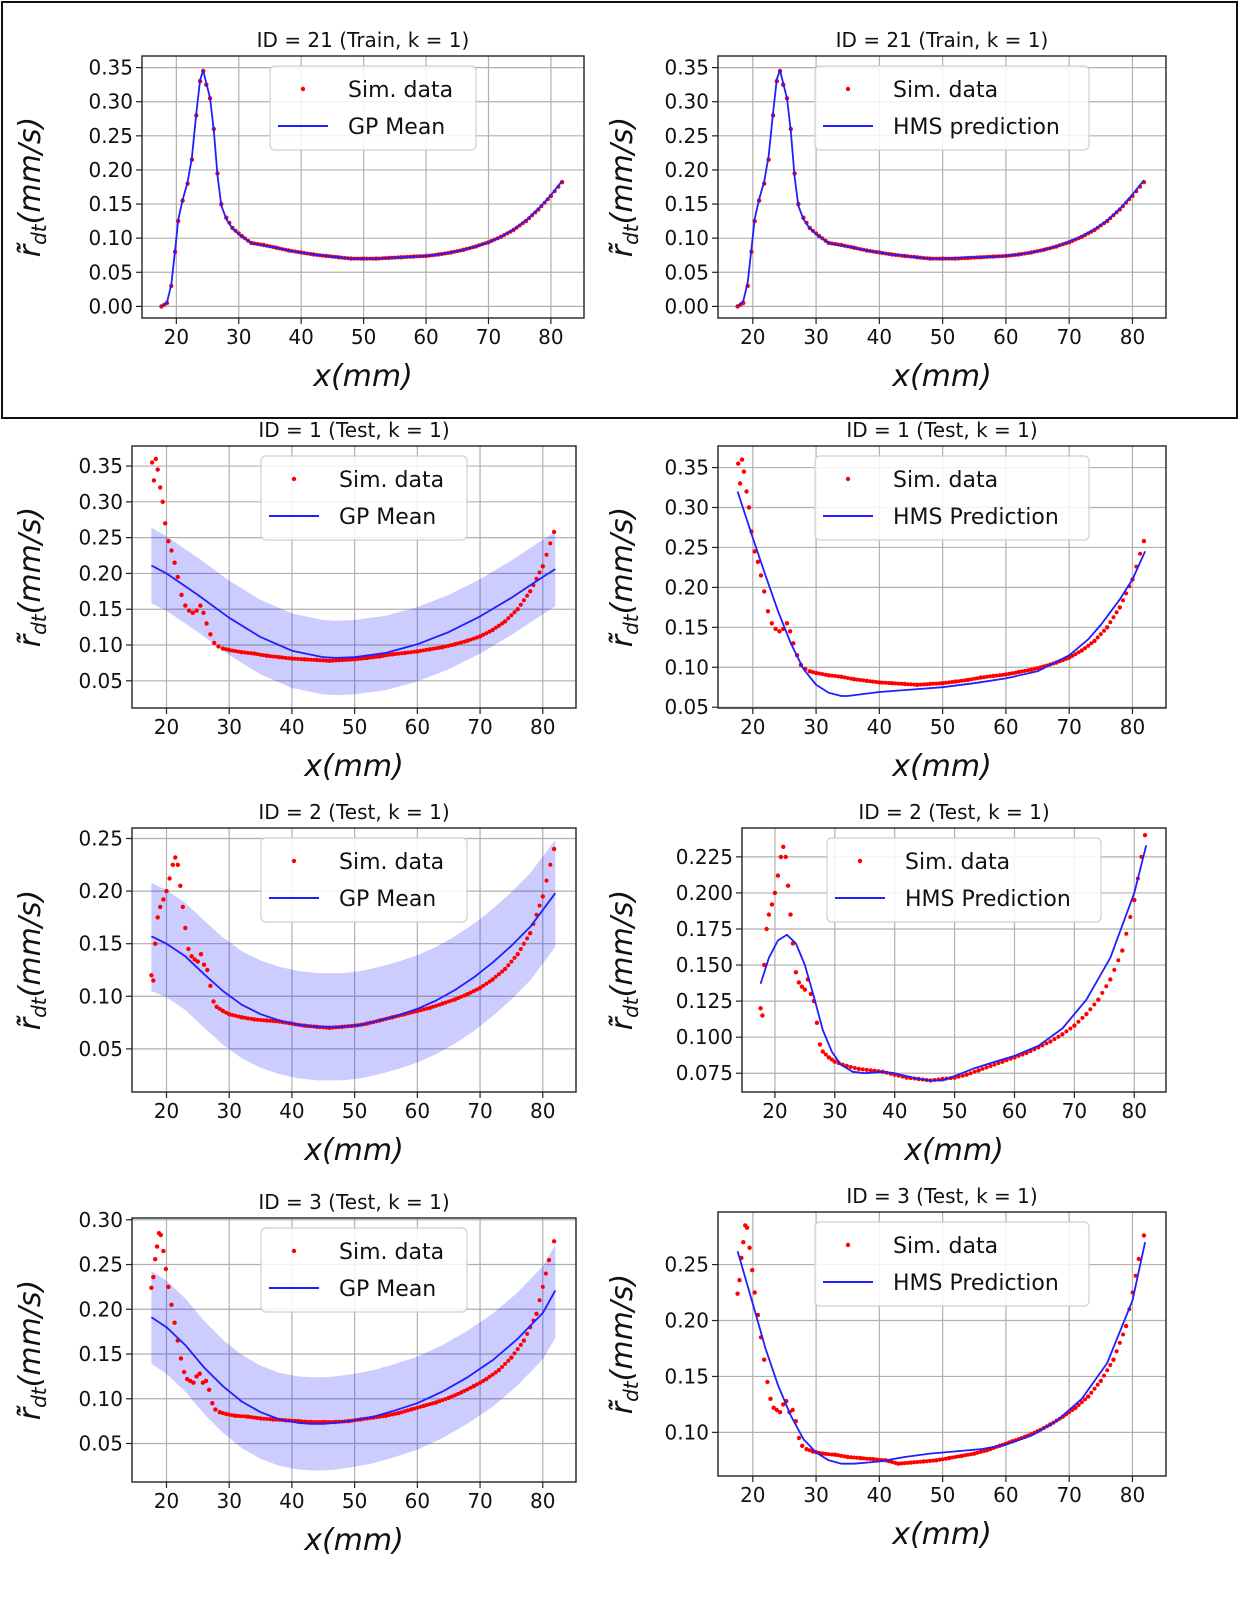 The width and height of the screenshot is (1243, 1618). Describe the element at coordinates (704, 929) in the screenshot. I see `y-tick-label: 0.175` at that location.